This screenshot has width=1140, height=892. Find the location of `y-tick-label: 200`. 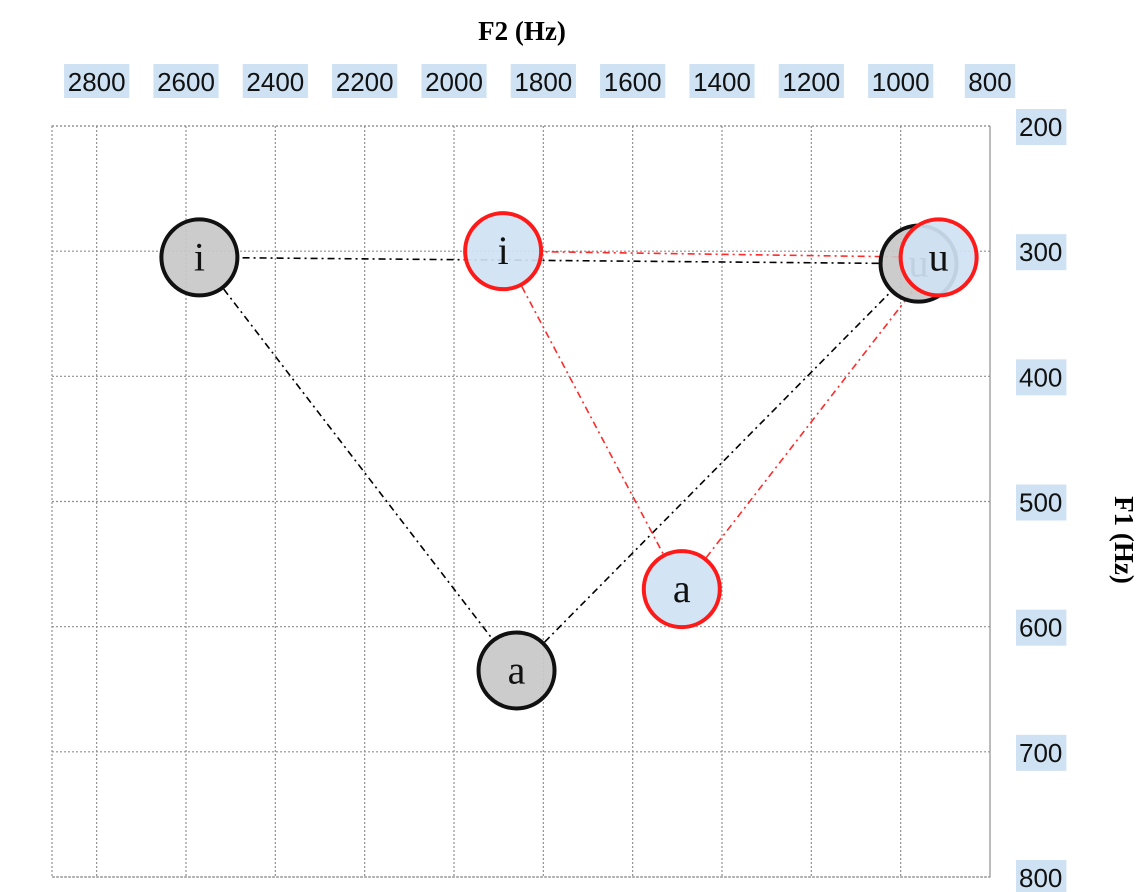

y-tick-label: 200 is located at coordinates (1040, 127).